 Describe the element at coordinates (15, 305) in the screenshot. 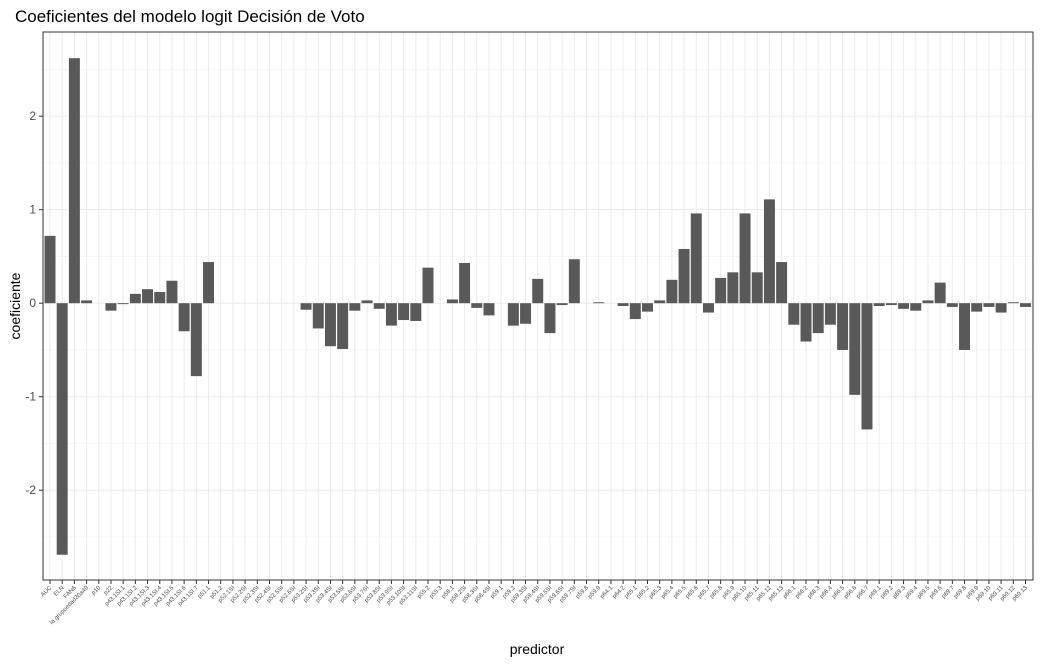

I see `y-axis-label: coeficiente` at that location.